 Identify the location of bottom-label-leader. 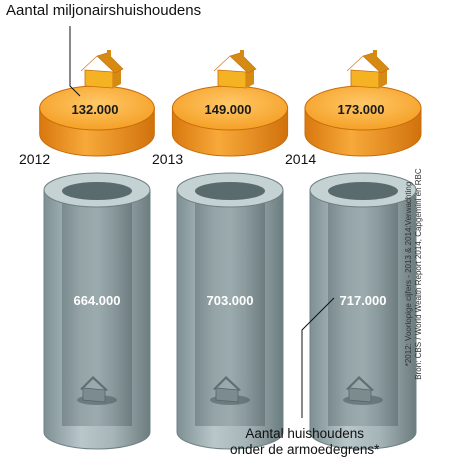
(318, 357).